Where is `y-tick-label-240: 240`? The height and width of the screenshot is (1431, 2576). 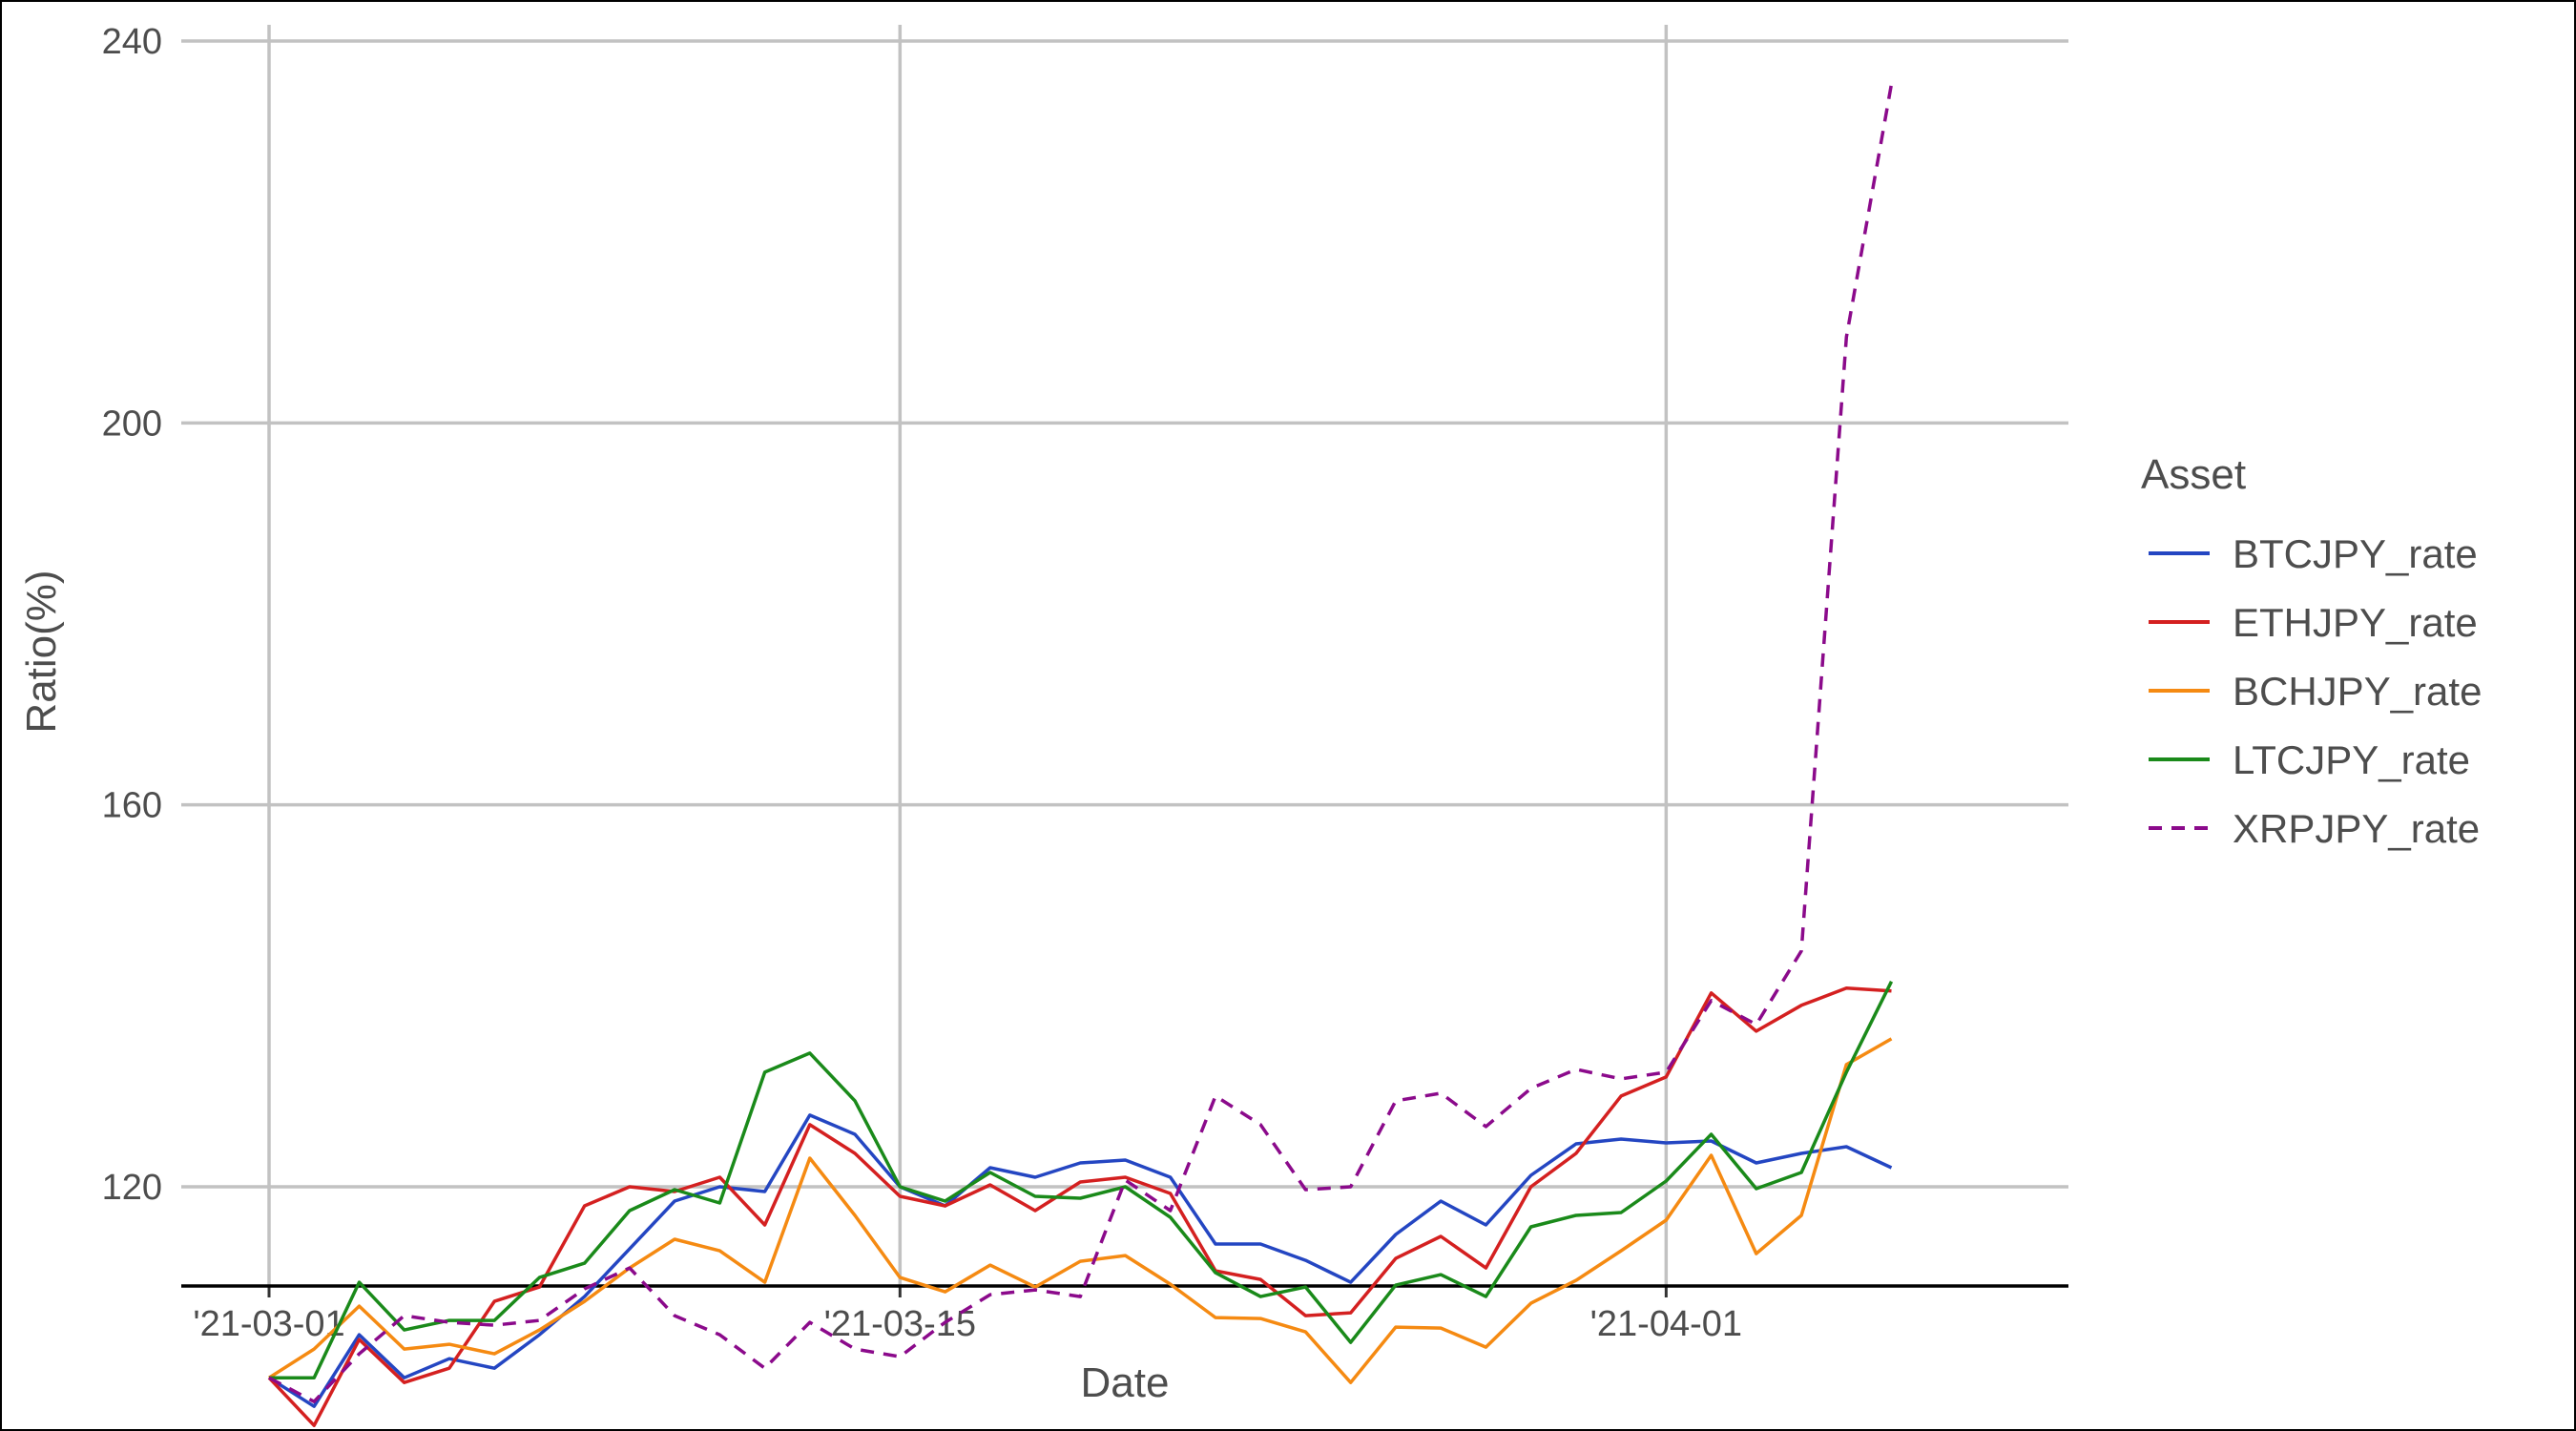 y-tick-label-240: 240 is located at coordinates (132, 42).